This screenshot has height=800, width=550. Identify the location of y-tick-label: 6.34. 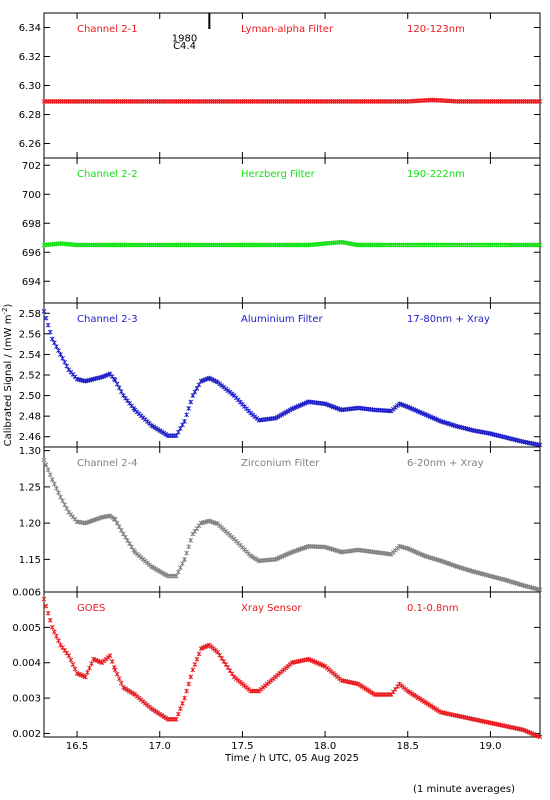
(30, 28).